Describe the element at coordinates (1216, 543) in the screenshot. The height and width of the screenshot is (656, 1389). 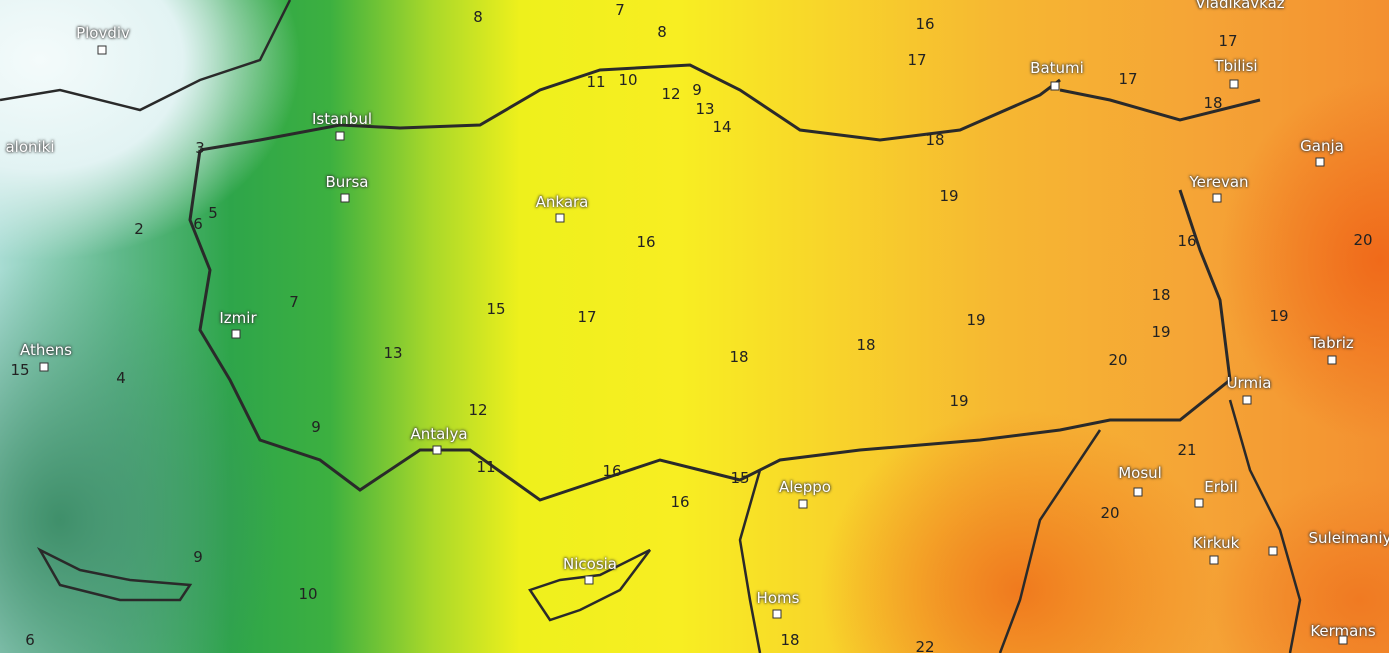
I see `city-label-kirkuk: Kirkuk` at that location.